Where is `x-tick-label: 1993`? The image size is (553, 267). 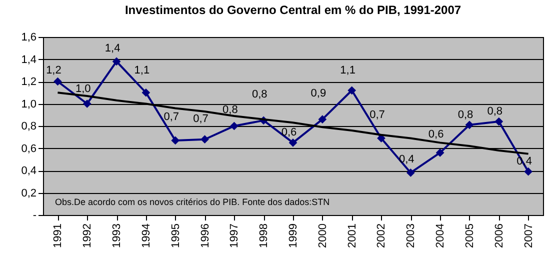 x-tick-label: 1993 is located at coordinates (117, 236).